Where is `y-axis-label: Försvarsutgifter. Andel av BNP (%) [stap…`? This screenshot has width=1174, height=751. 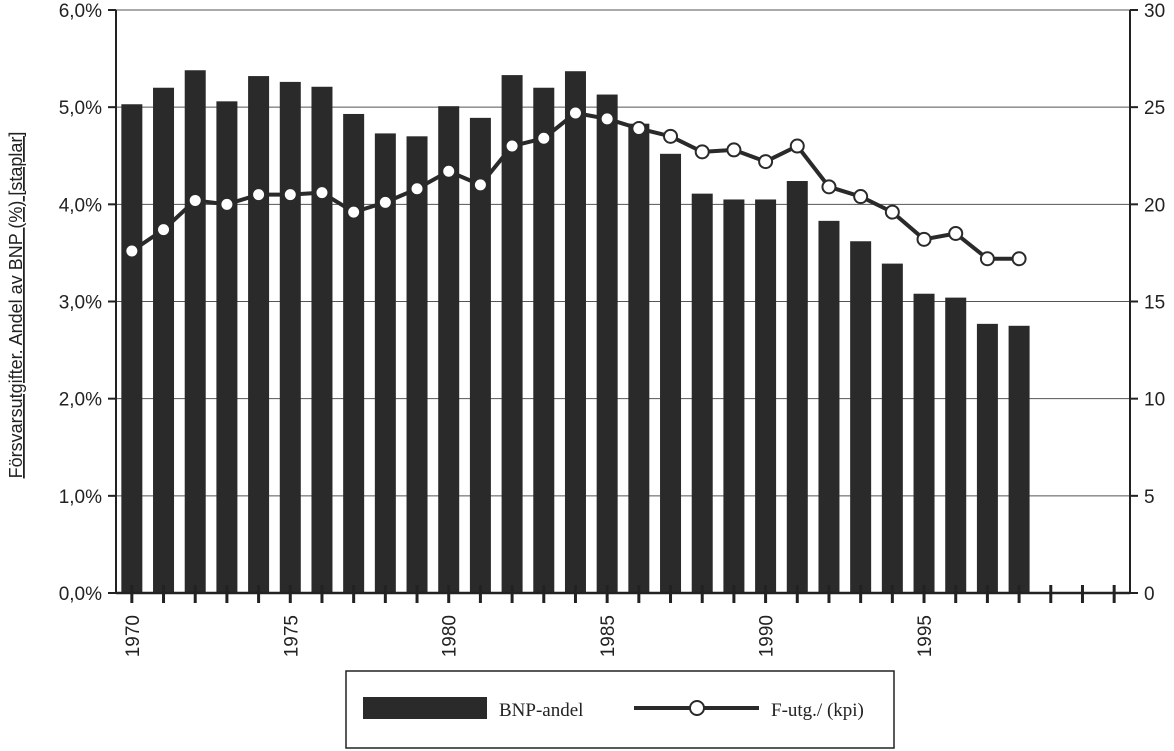 y-axis-label: Försvarsutgifter. Andel av BNP (%) [stap… is located at coordinates (16, 305).